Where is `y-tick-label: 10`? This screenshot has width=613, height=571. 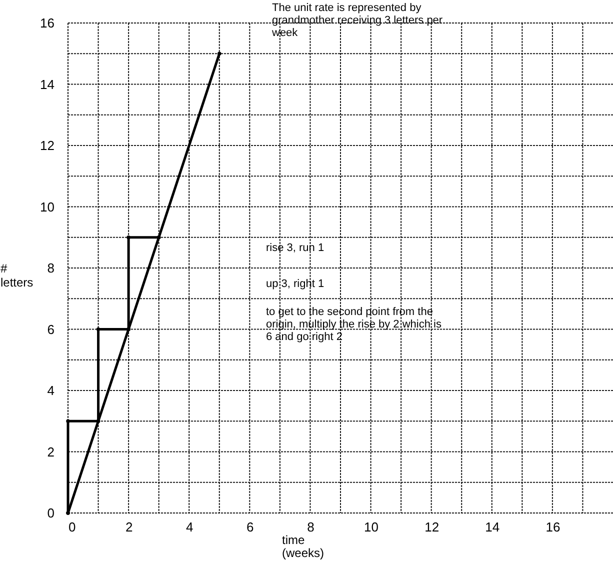 y-tick-label: 10 is located at coordinates (47, 206).